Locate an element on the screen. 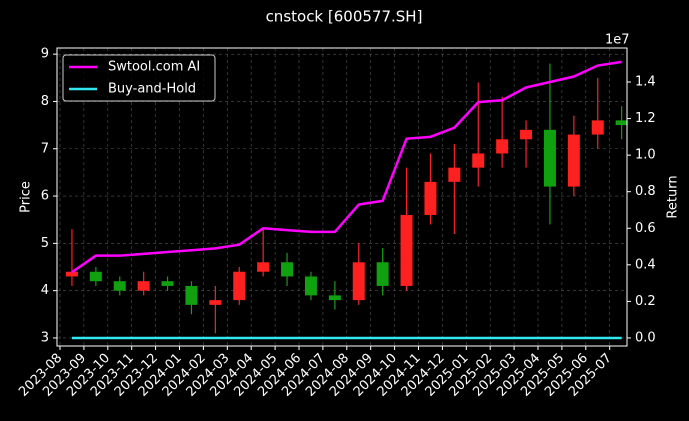 Image resolution: width=689 pixels, height=421 pixels. y2-tick-label: 0.4 is located at coordinates (645, 264).